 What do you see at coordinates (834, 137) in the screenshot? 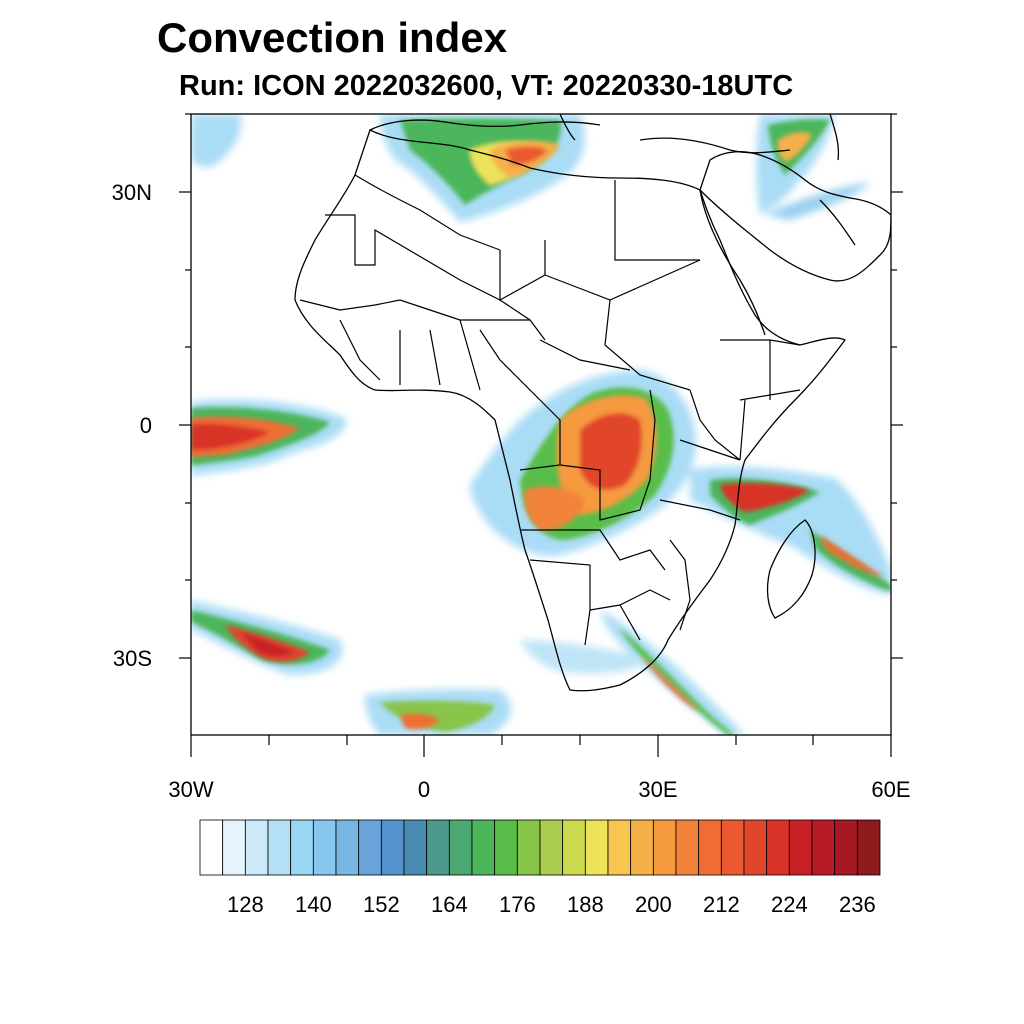
I see `caspian` at bounding box center [834, 137].